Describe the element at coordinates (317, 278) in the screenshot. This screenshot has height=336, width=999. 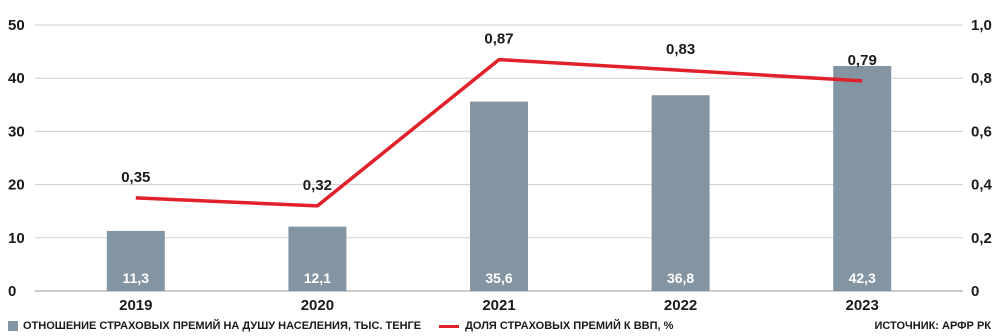
I see `bar-value-label: 12,1` at that location.